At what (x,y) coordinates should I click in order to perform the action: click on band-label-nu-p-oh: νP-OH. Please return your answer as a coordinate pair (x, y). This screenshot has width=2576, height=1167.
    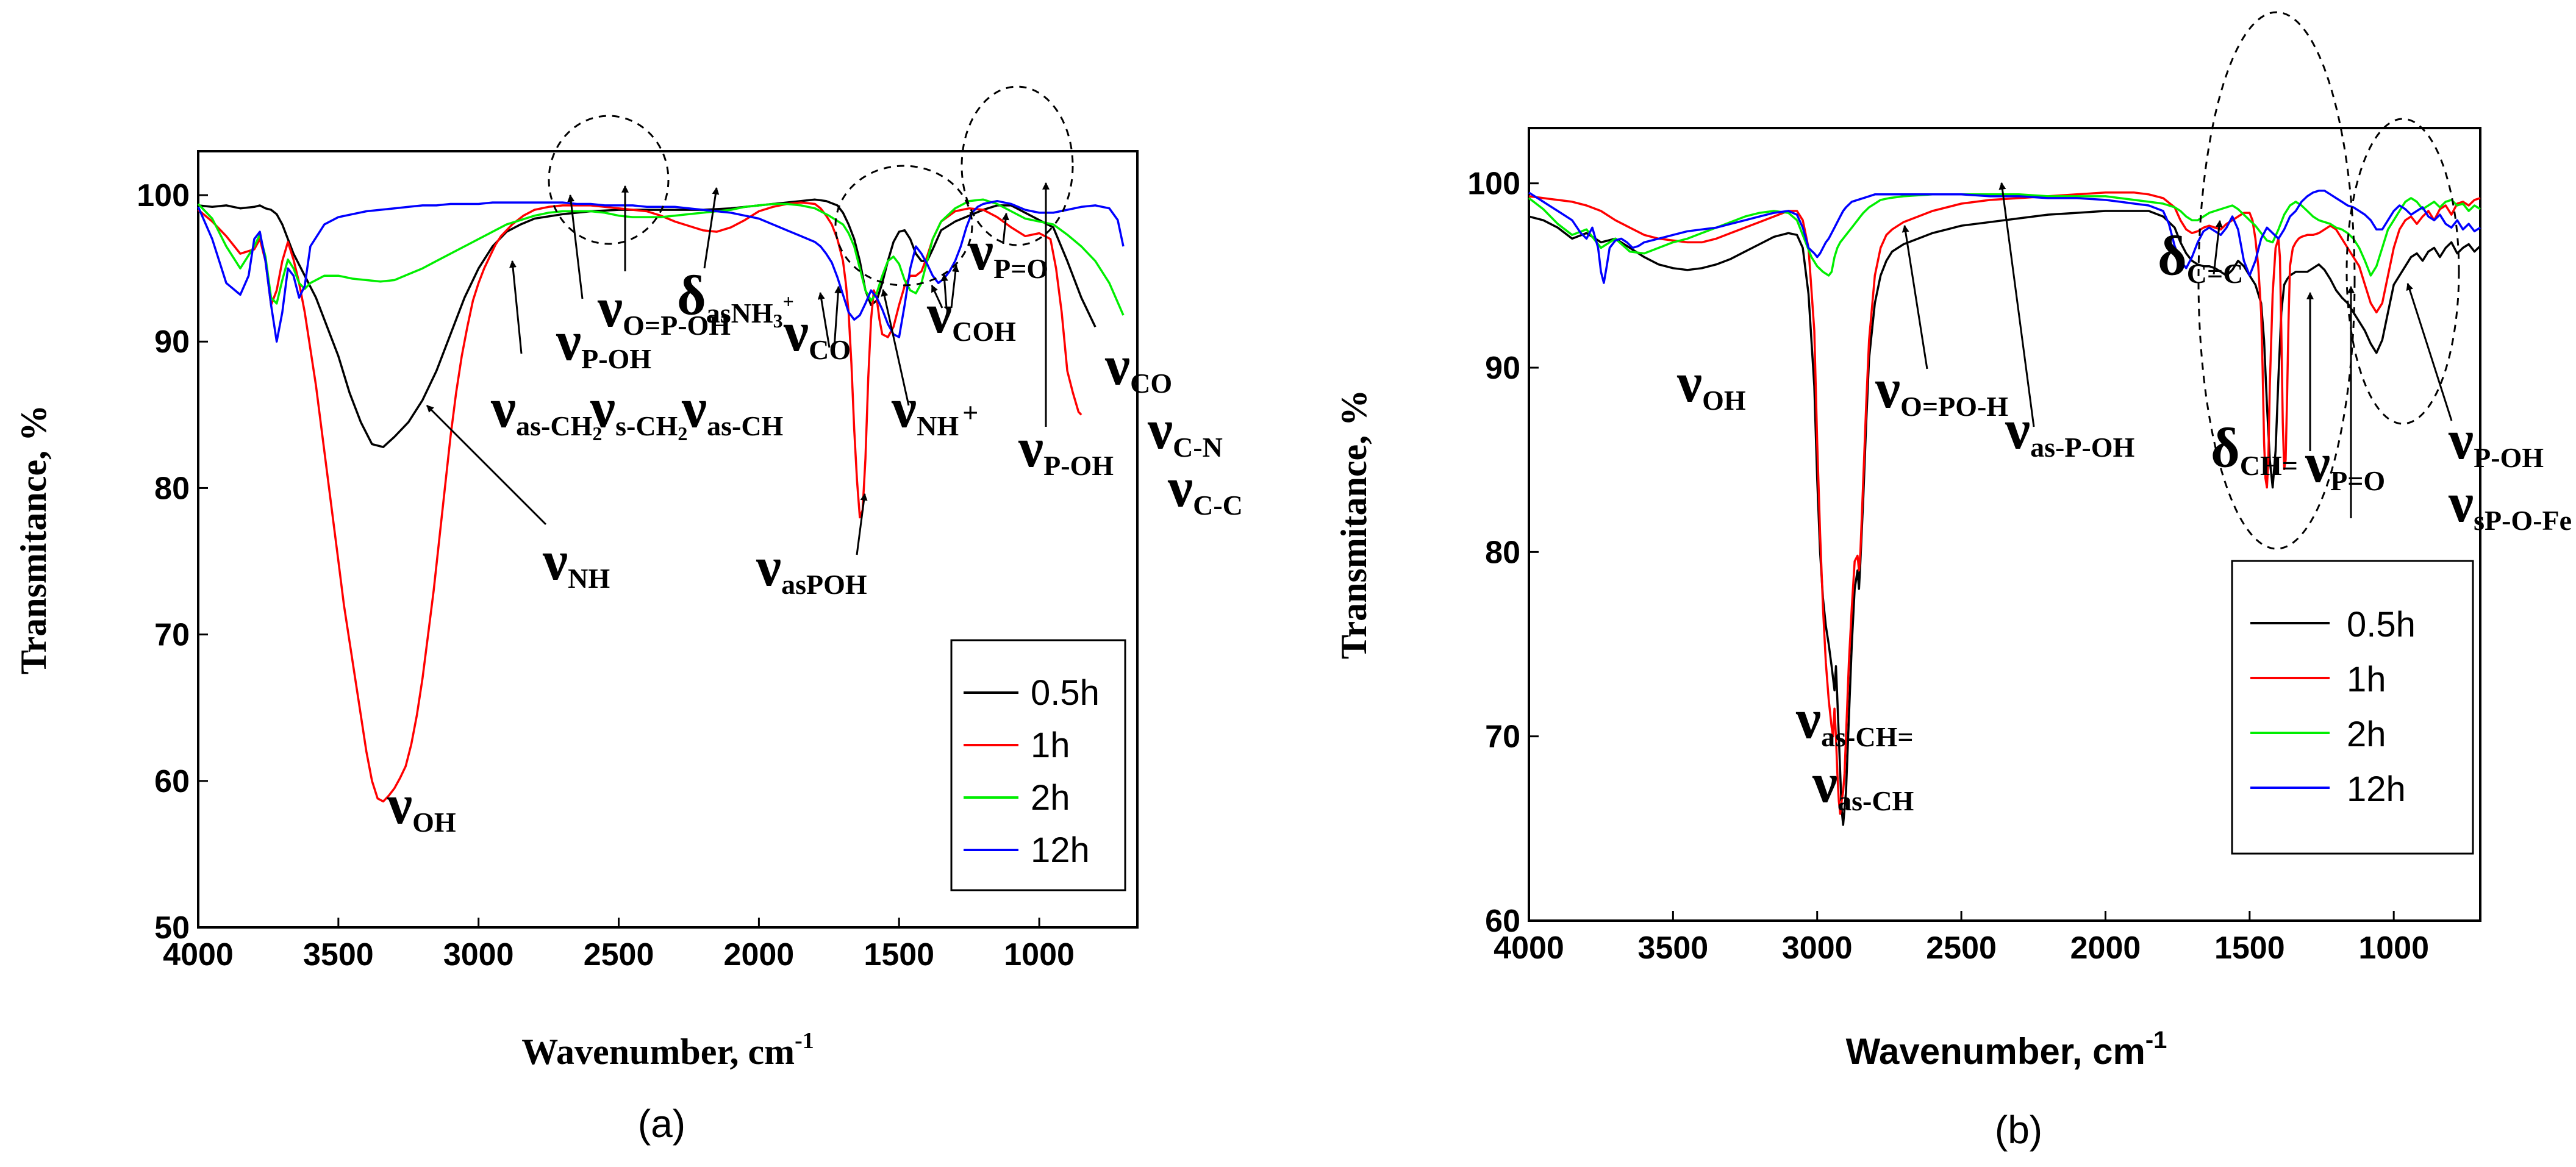
    Looking at the image, I should click on (603, 342).